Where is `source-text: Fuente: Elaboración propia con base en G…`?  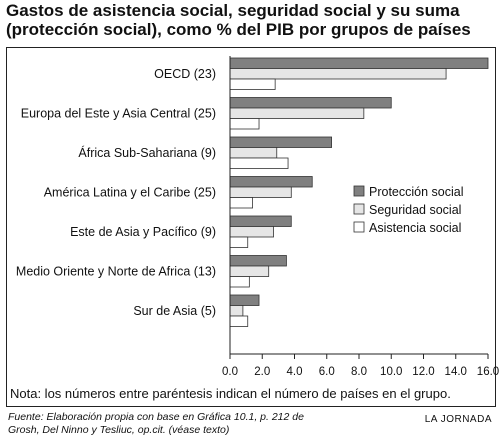
source-text: Fuente: Elaboración propia con base en G… is located at coordinates (156, 423).